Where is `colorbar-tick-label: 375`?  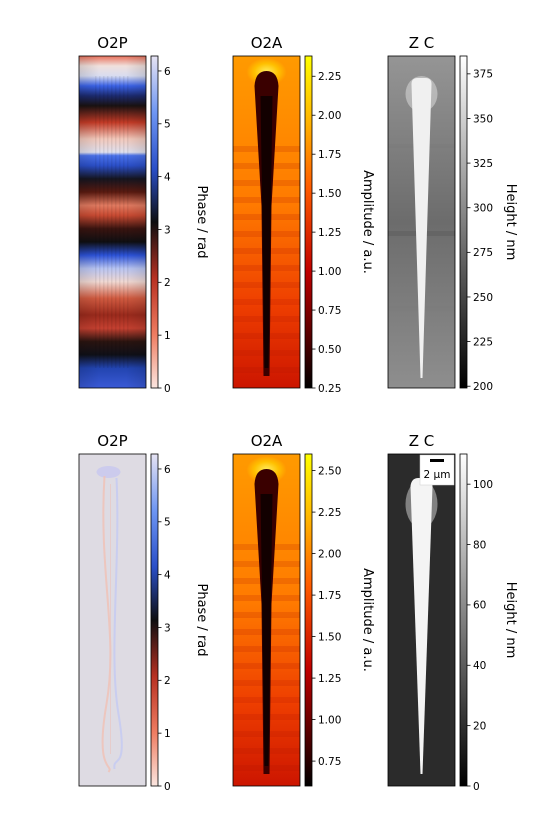
colorbar-tick-label: 375 is located at coordinates (483, 75).